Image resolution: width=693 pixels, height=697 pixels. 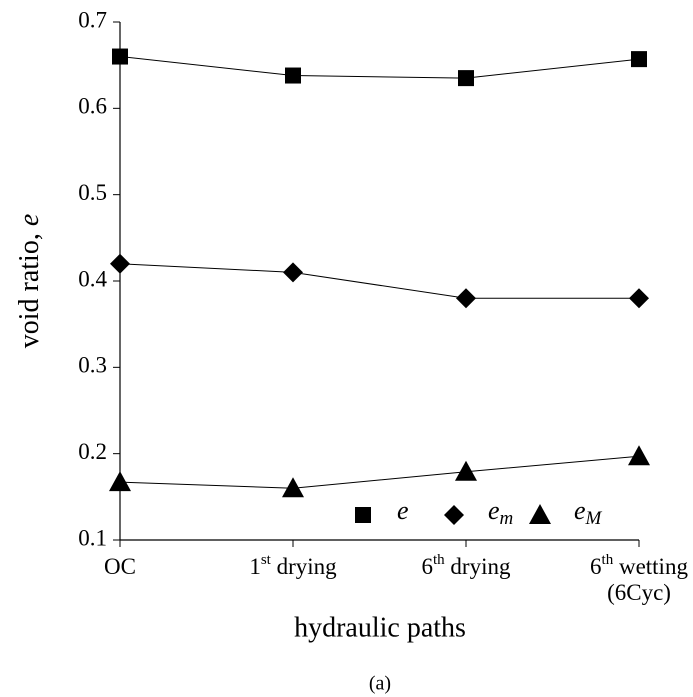 I want to click on y-tick-label: 0.2, so click(x=92, y=451).